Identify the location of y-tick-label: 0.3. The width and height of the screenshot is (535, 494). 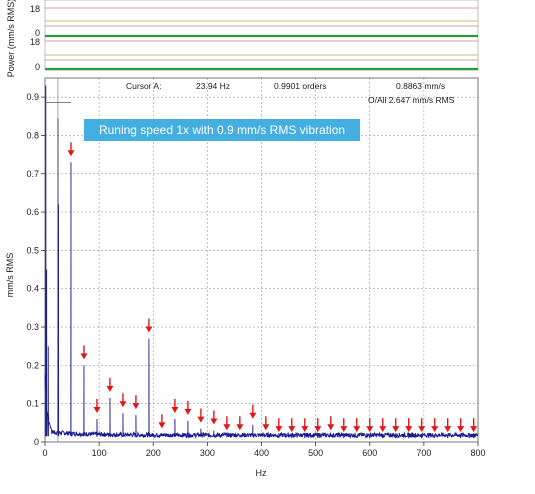
(32, 327).